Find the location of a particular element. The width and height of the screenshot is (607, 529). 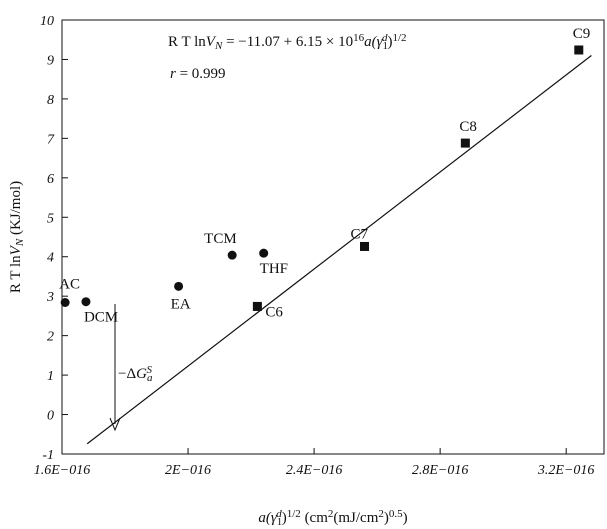

y-tick-label: 1 is located at coordinates (50, 376).